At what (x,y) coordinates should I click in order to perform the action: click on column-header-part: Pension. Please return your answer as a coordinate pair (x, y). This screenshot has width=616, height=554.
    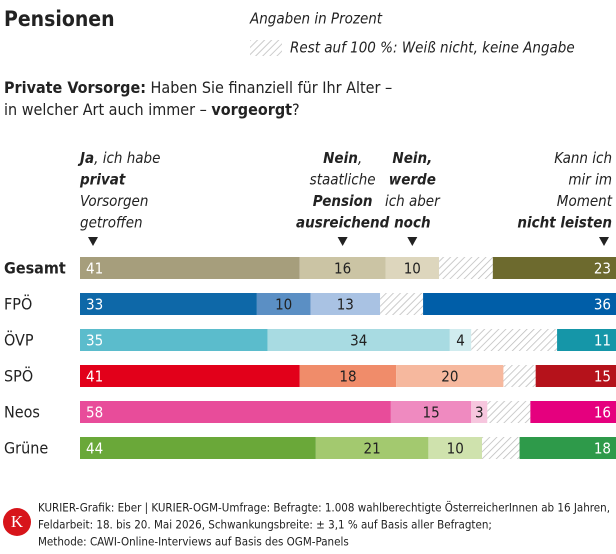
    Looking at the image, I should click on (343, 201).